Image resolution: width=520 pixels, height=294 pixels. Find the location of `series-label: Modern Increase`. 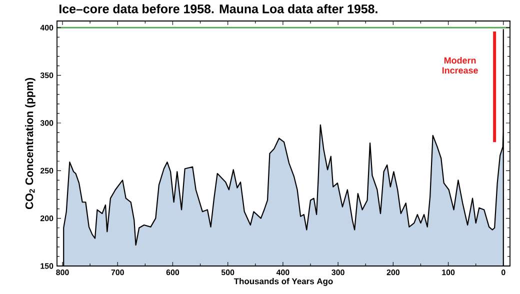

series-label: Modern Increase is located at coordinates (460, 65).